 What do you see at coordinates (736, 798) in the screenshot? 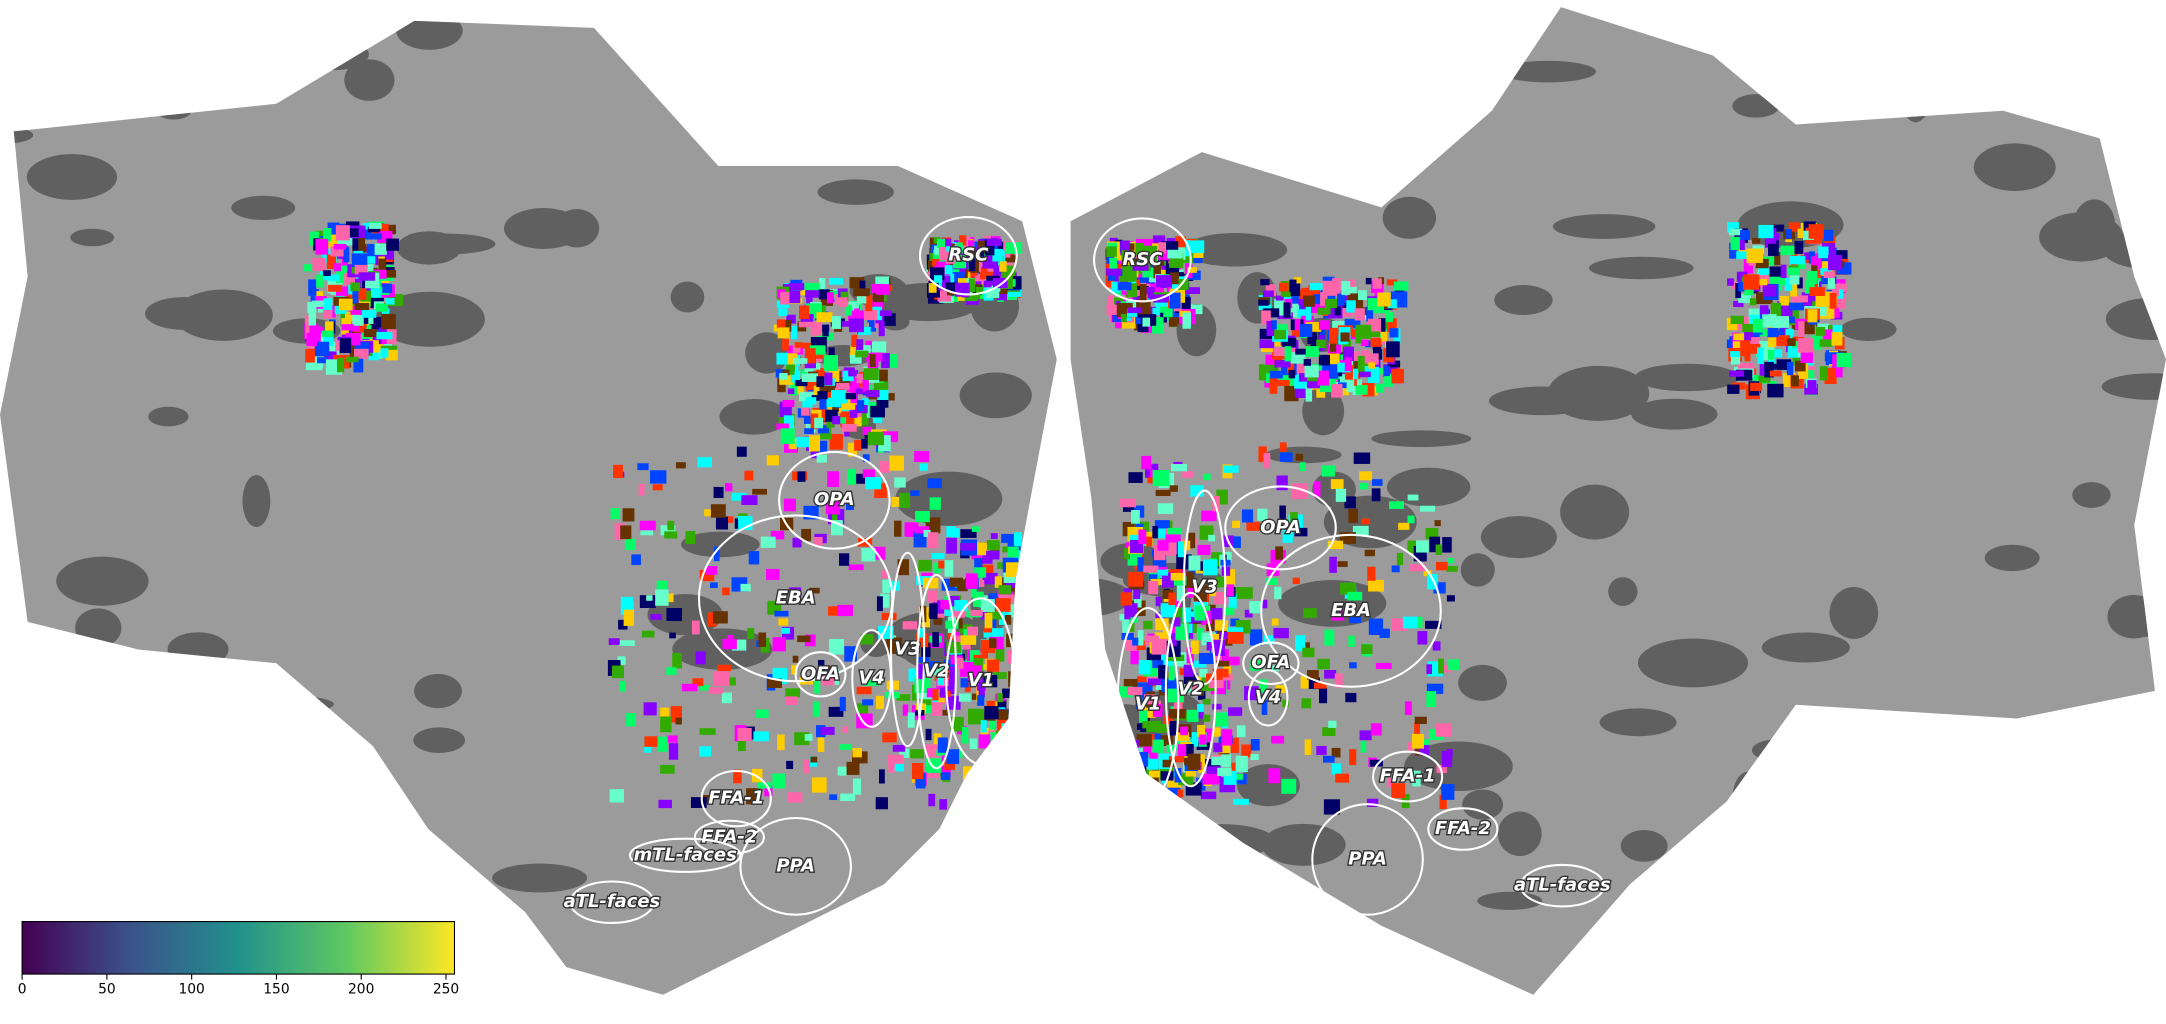
I see `roi-label: FFA-1` at bounding box center [736, 798].